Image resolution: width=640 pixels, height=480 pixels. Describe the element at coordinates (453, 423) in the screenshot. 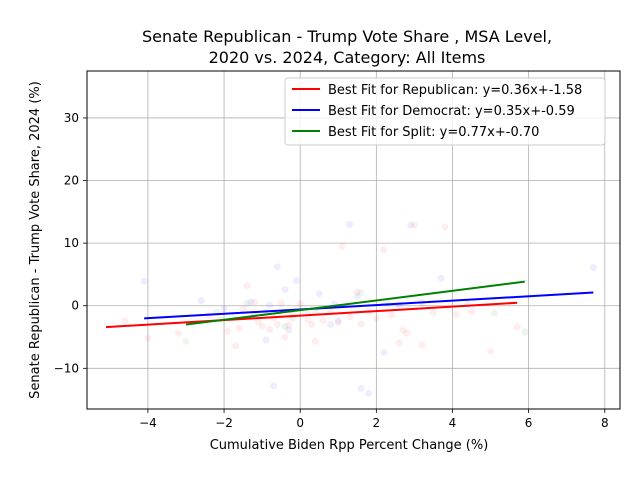

I see `x-tick-label: 4` at that location.